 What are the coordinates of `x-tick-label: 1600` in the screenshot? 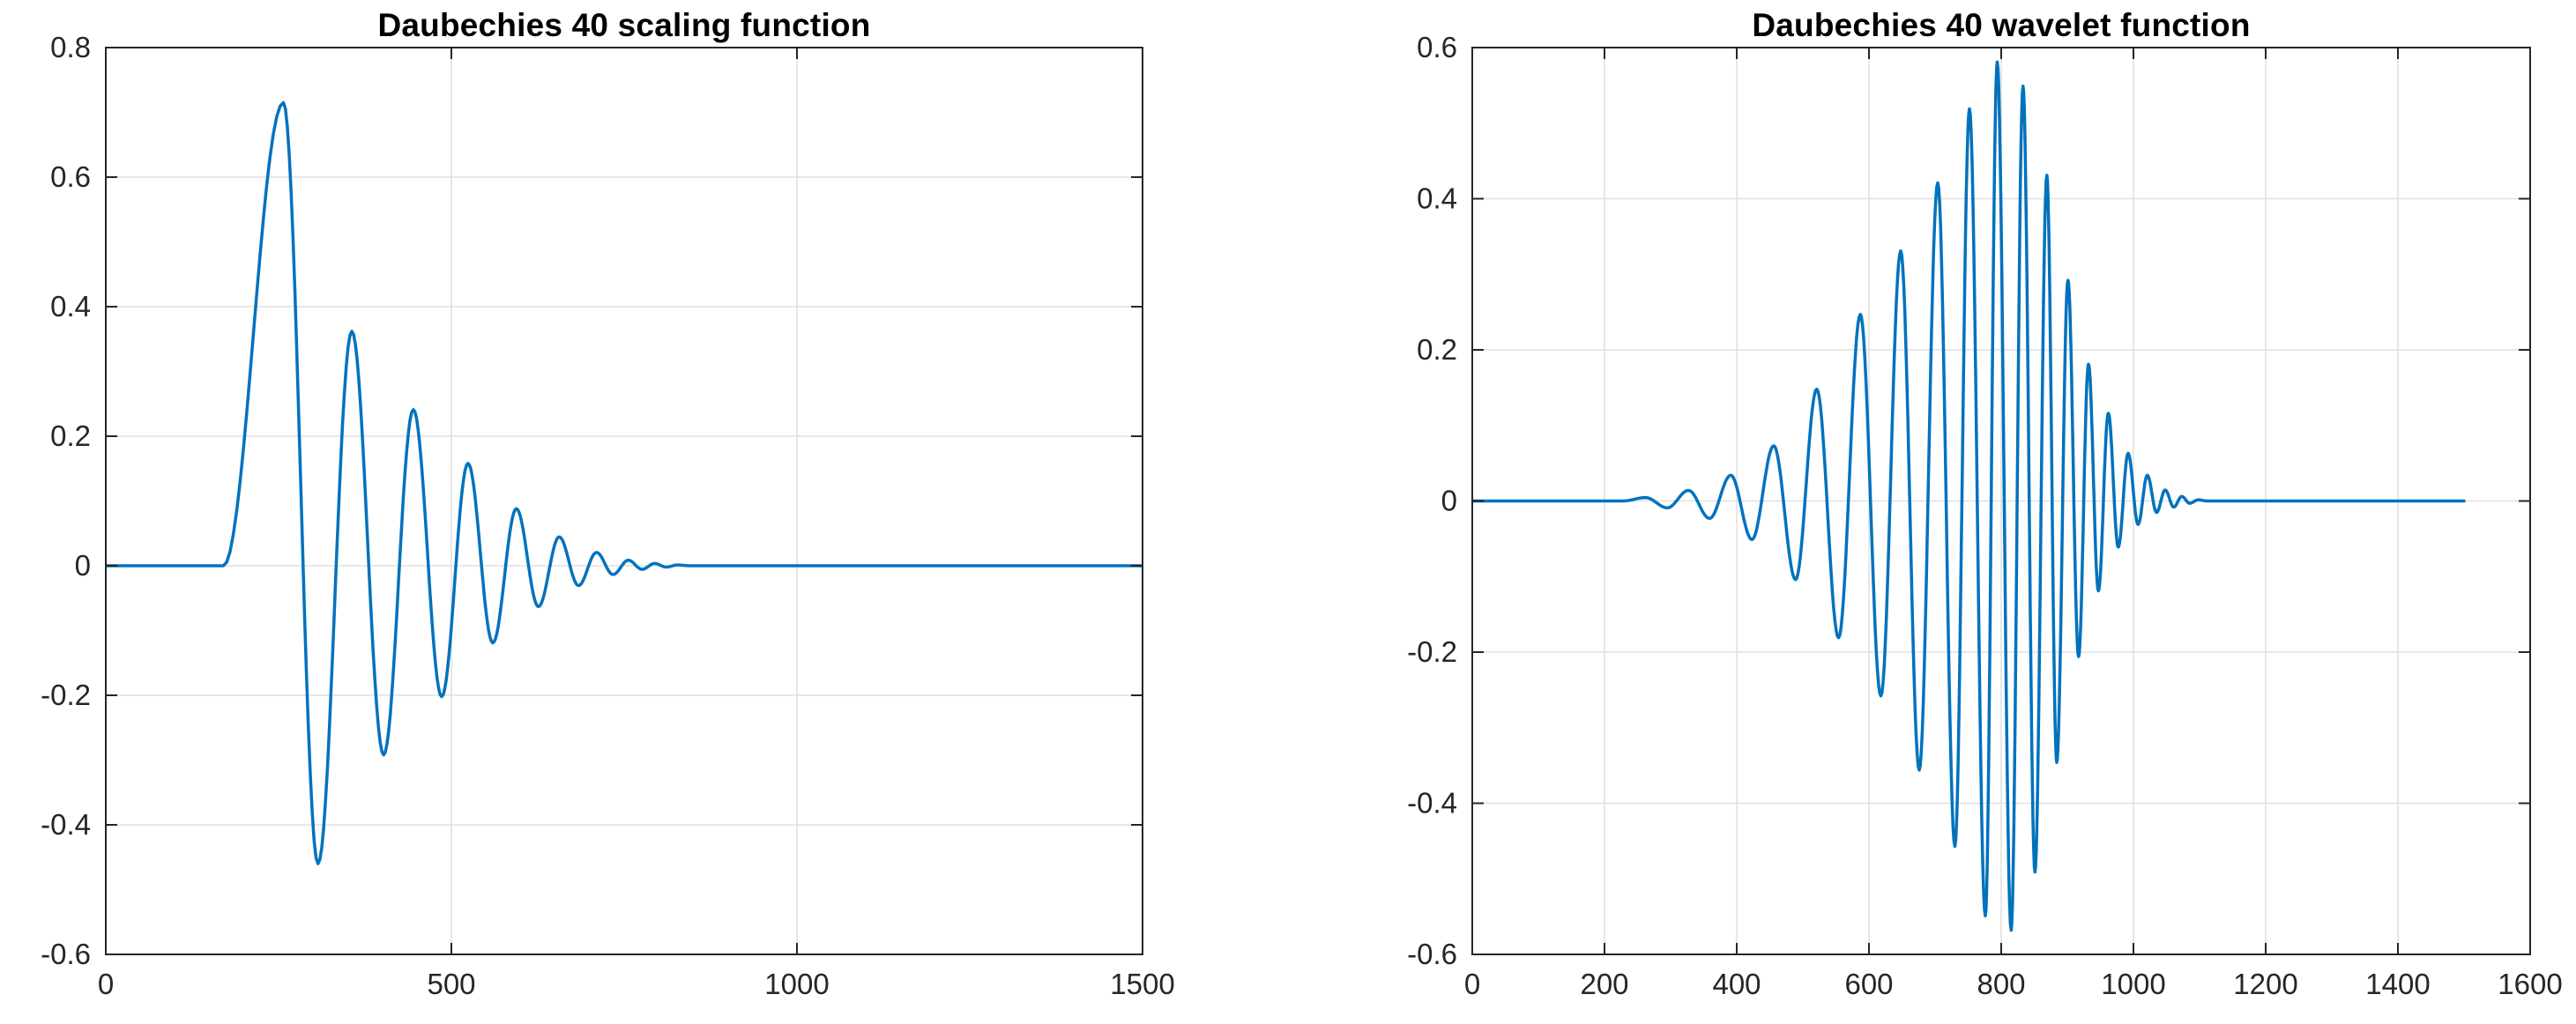 It's located at (2530, 984).